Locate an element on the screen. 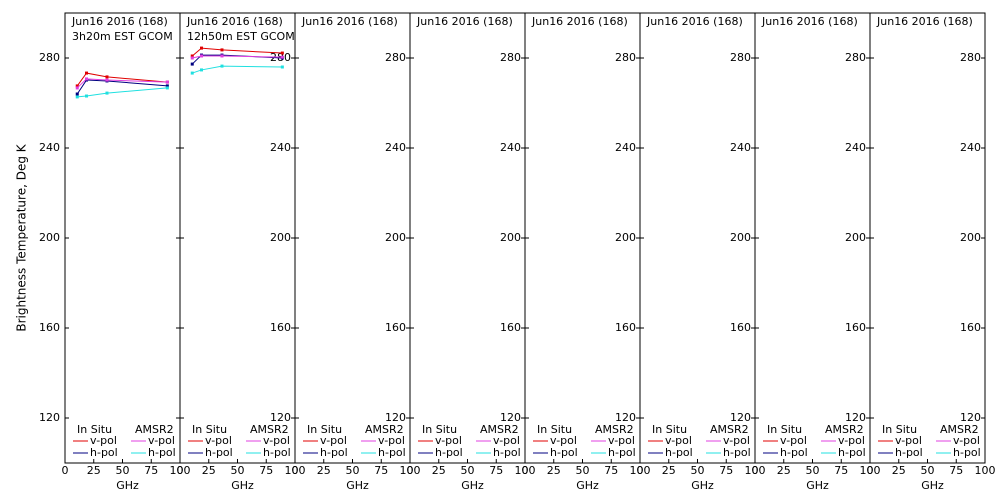 This screenshot has height=500, width=1000. legend-group: In Situ is located at coordinates (94, 429).